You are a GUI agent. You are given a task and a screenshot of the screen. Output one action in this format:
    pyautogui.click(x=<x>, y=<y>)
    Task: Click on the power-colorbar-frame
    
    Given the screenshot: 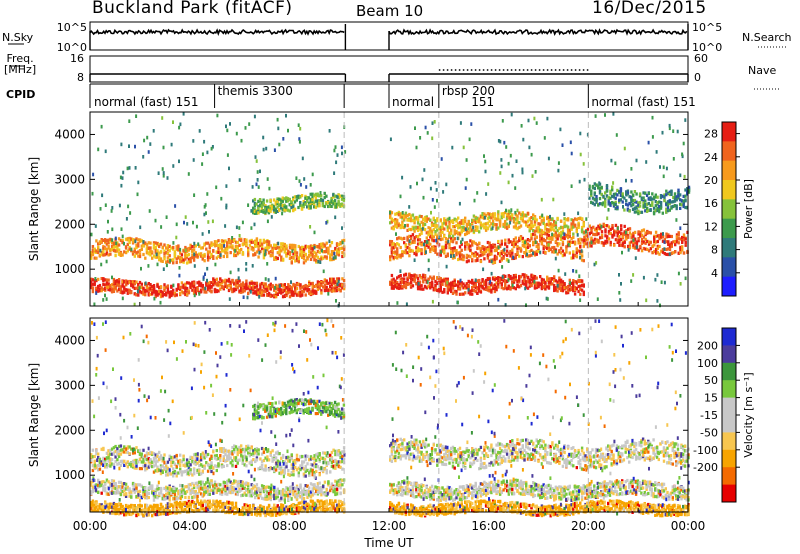 What is the action you would take?
    pyautogui.click(x=729, y=209)
    